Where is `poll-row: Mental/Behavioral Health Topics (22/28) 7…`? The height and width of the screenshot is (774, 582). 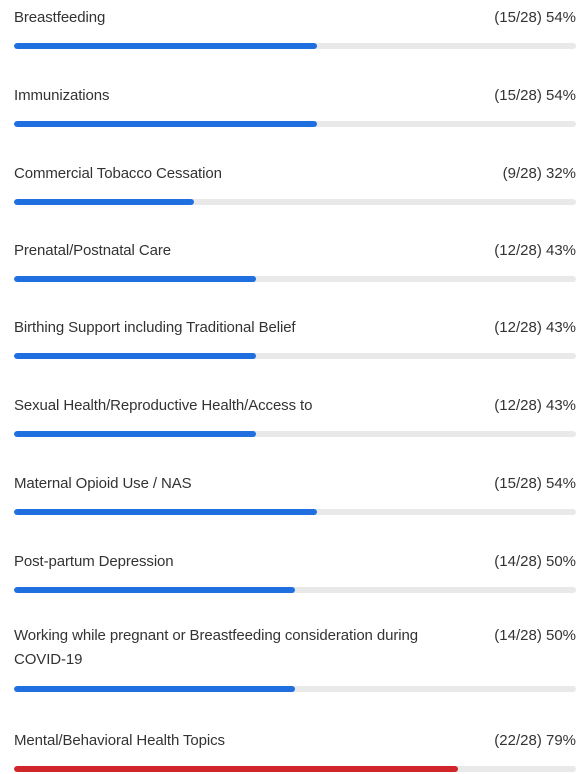
poll-row: Mental/Behavioral Health Topics (22/28) 7… is located at coordinates (295, 751).